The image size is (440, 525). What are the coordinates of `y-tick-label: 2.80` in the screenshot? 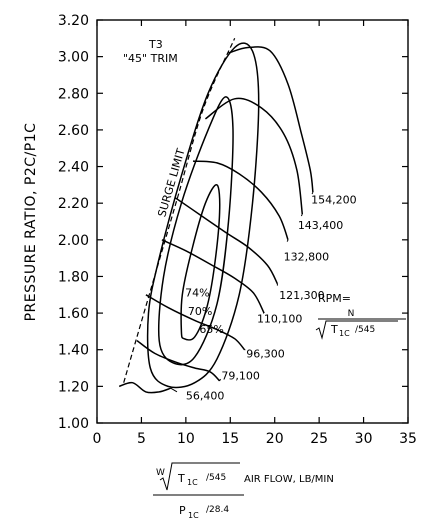 It's located at (73, 94).